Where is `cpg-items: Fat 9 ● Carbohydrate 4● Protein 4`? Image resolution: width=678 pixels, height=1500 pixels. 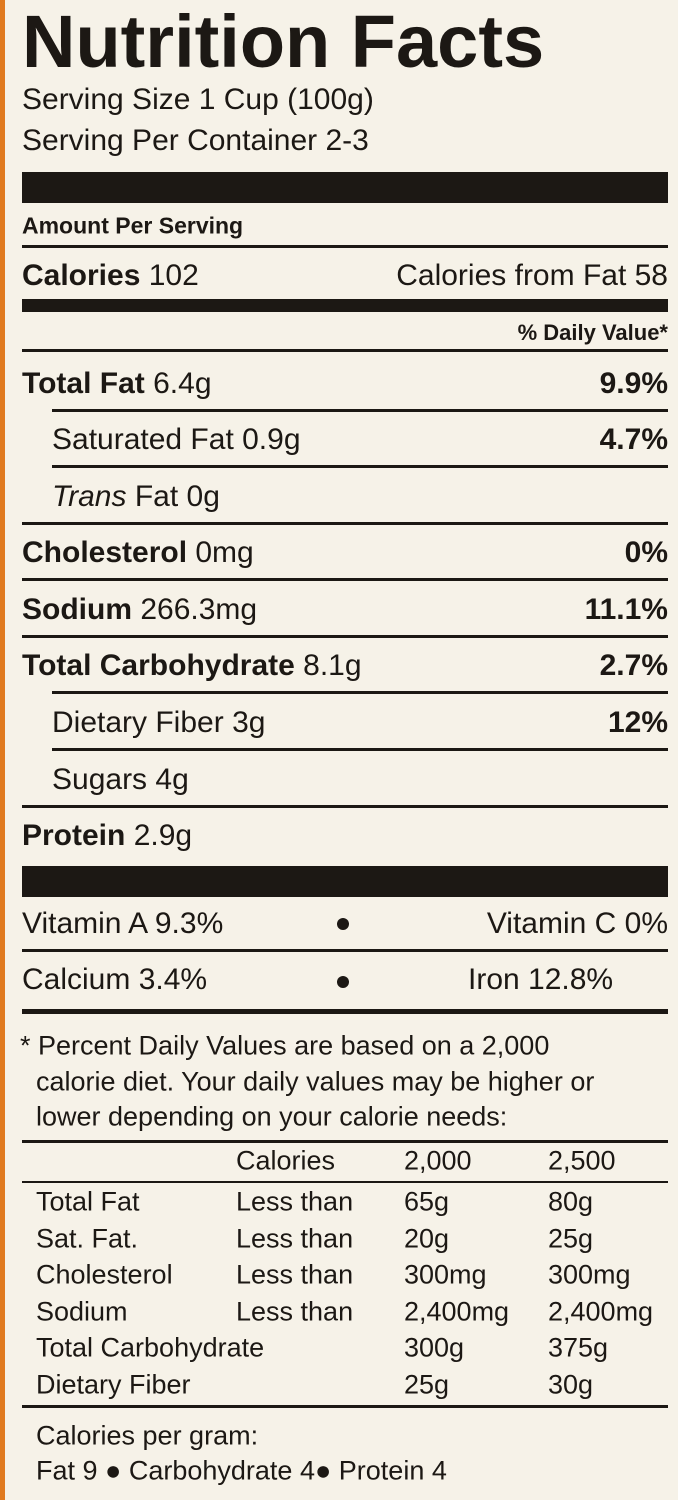
cpg-items: Fat 9 ● Carbohydrate 4● Protein 4 is located at coordinates (241, 1470).